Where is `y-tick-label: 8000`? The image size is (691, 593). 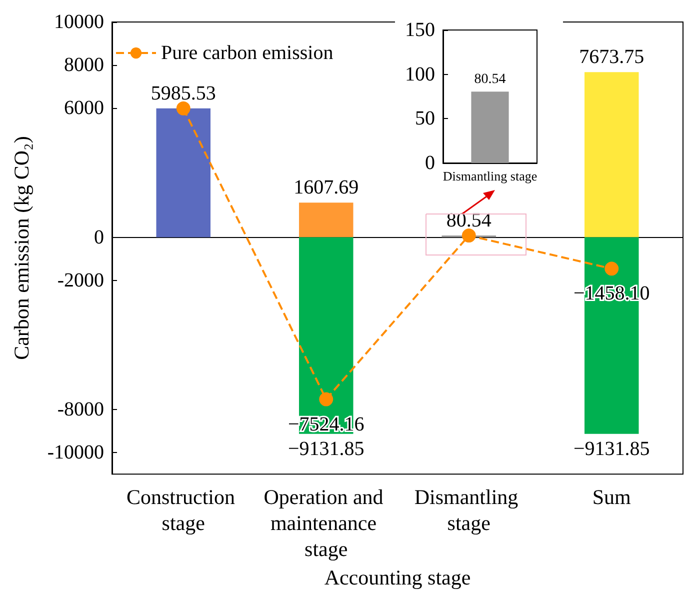 y-tick-label: 8000 is located at coordinates (84, 65).